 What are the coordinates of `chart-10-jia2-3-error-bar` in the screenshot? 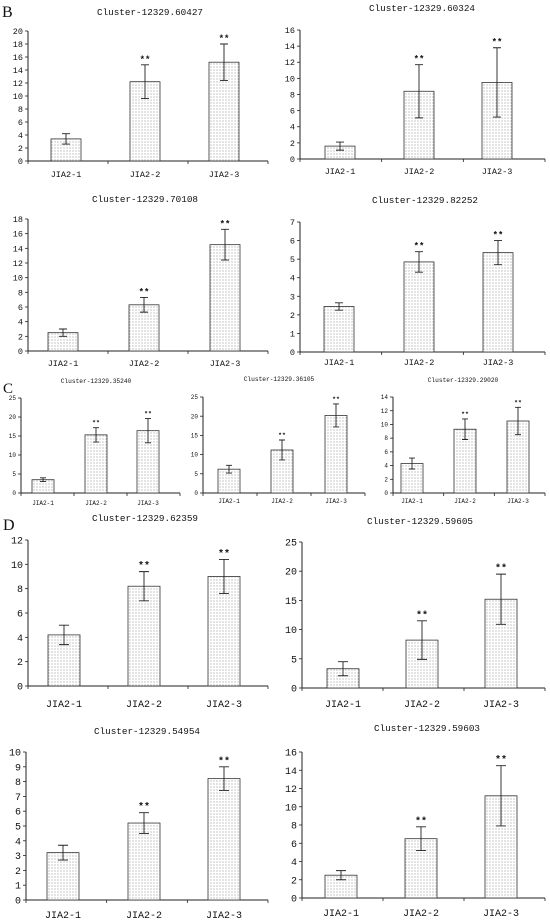 It's located at (224, 778).